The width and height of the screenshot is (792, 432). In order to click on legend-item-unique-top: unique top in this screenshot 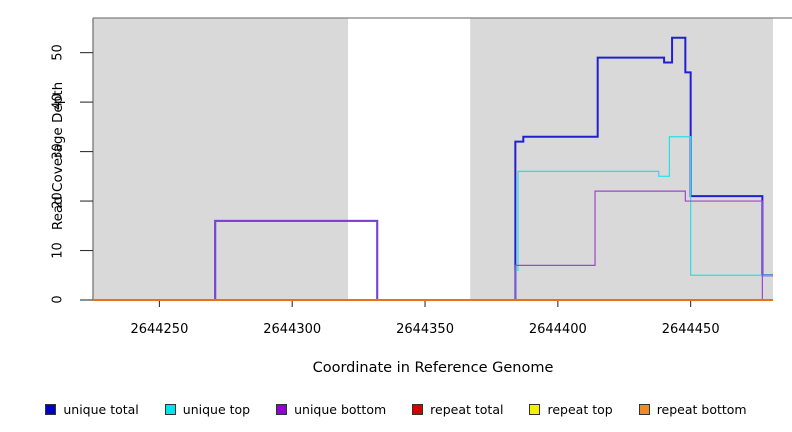, I will do `click(207, 409)`.